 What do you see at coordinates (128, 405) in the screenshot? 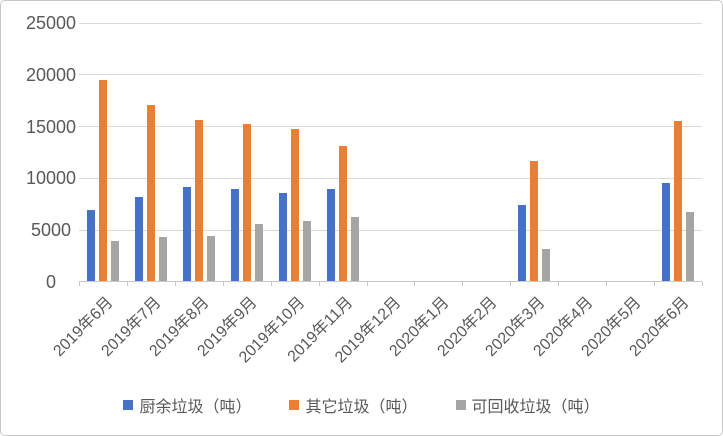
I see `legend-swatch-kitchen-waste` at bounding box center [128, 405].